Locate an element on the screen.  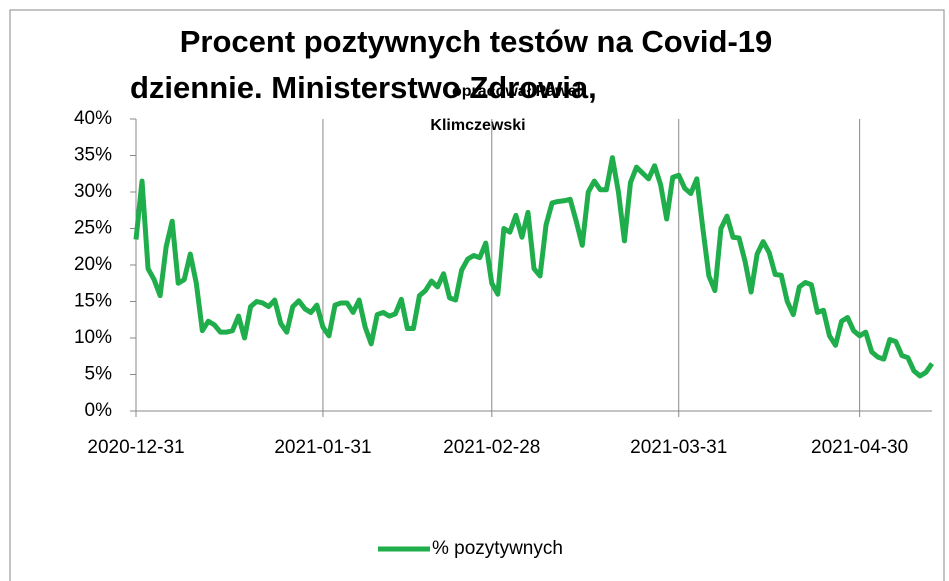
x-tick-label: 2021-04-30 is located at coordinates (859, 447).